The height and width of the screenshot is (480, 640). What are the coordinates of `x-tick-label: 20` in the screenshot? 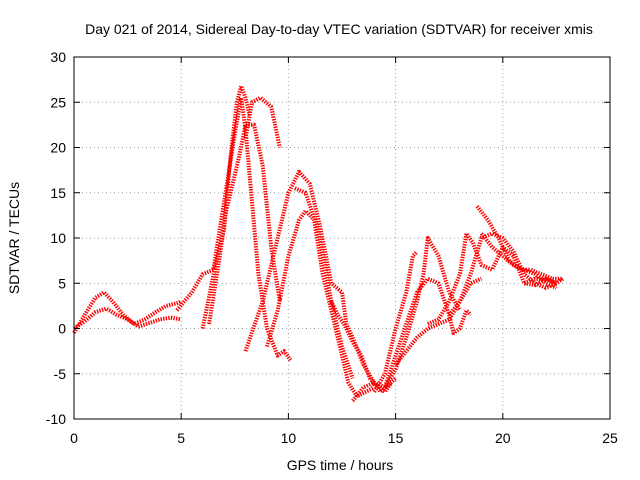 It's located at (503, 438).